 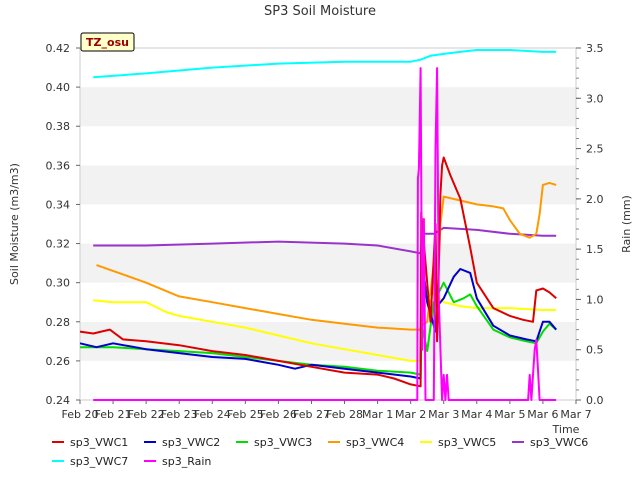 I want to click on legend-item: sp3_VWC1, so click(x=90, y=442).